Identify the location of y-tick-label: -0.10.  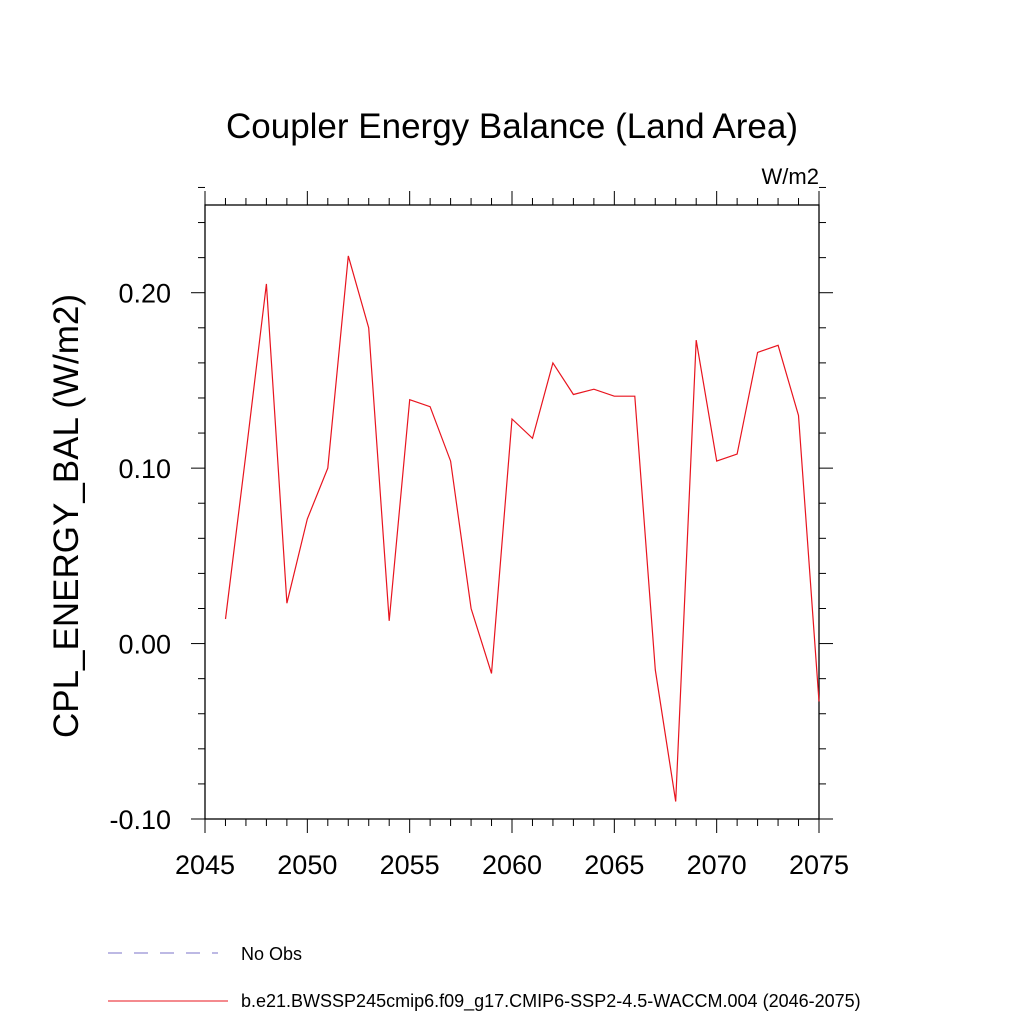
(140, 820).